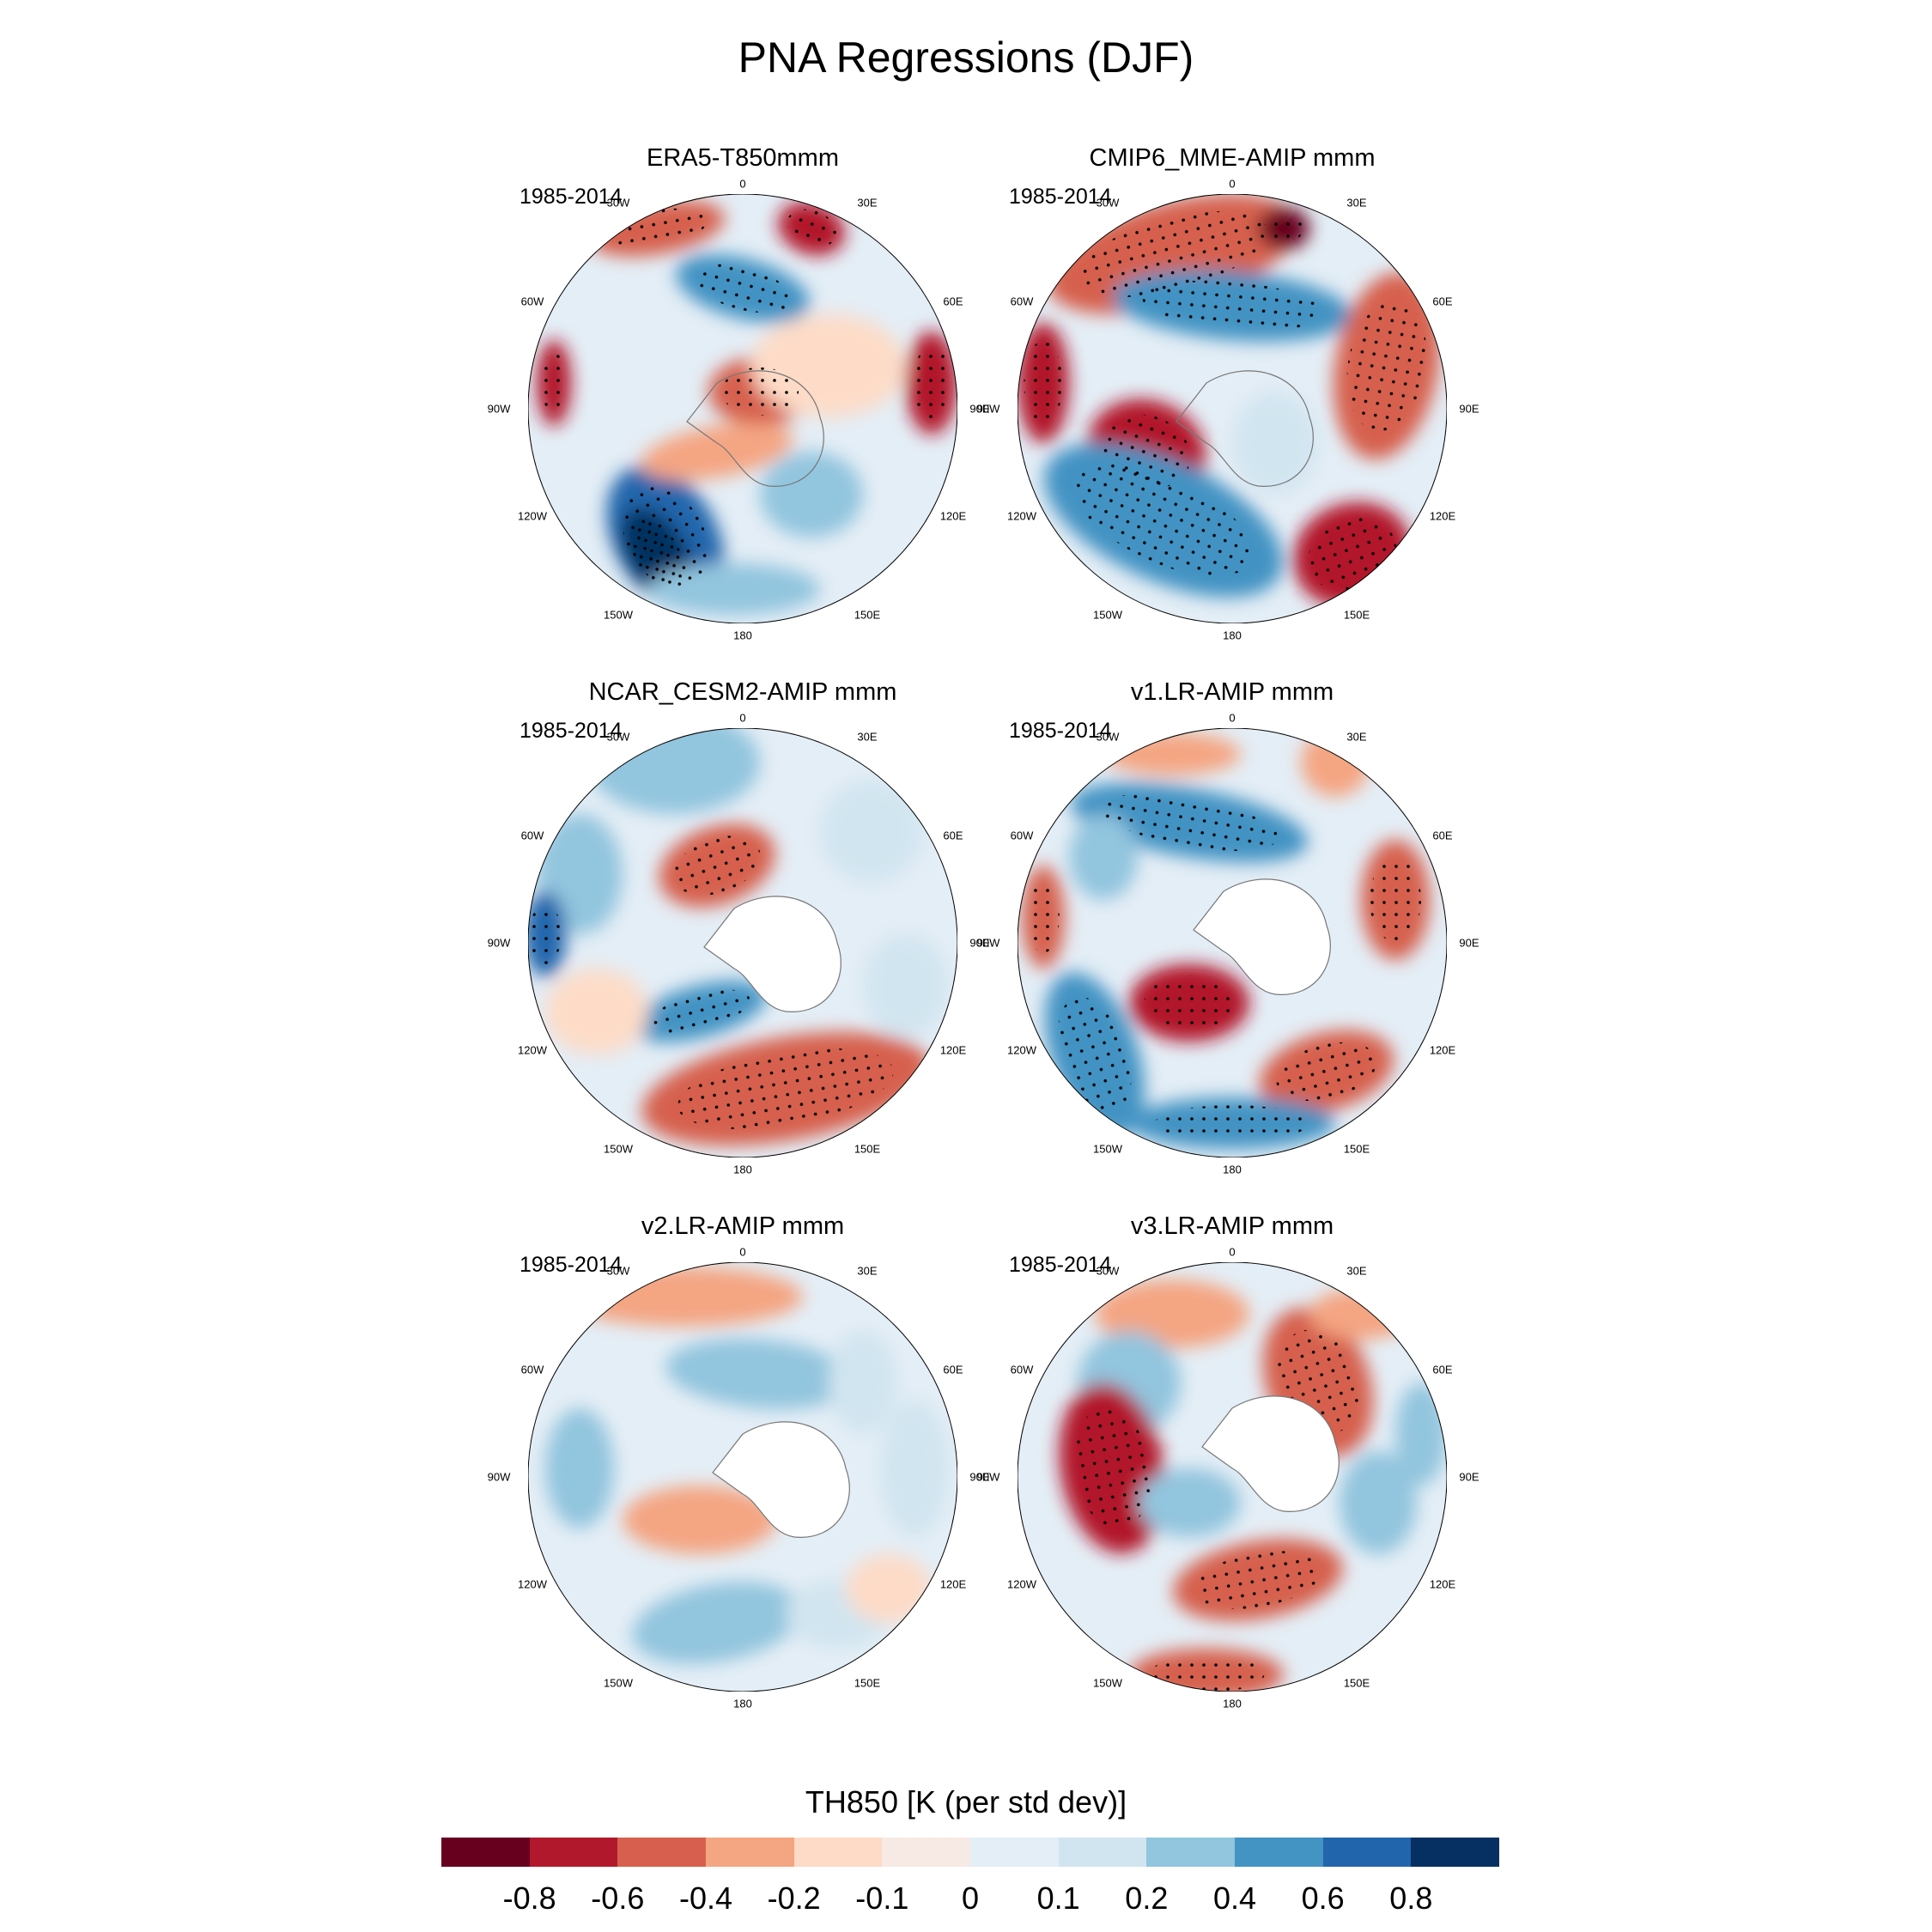 The height and width of the screenshot is (1932, 1932). What do you see at coordinates (1232, 692) in the screenshot?
I see `panel-title: v1.LR-AMIP mmm` at bounding box center [1232, 692].